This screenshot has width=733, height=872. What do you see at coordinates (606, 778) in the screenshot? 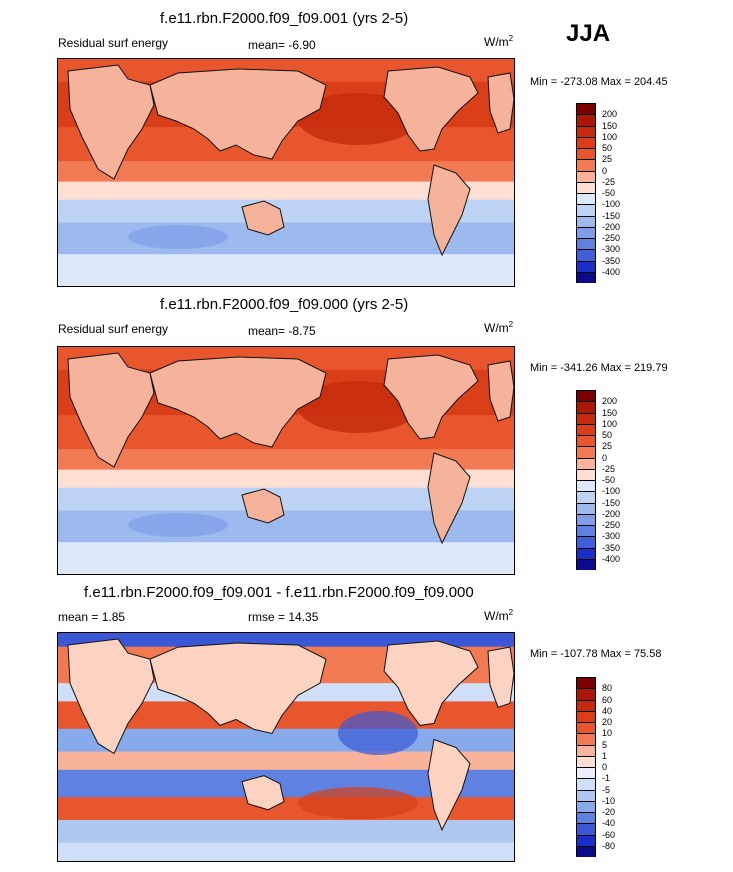
I see `colorbar-tick-label: -1` at bounding box center [606, 778].